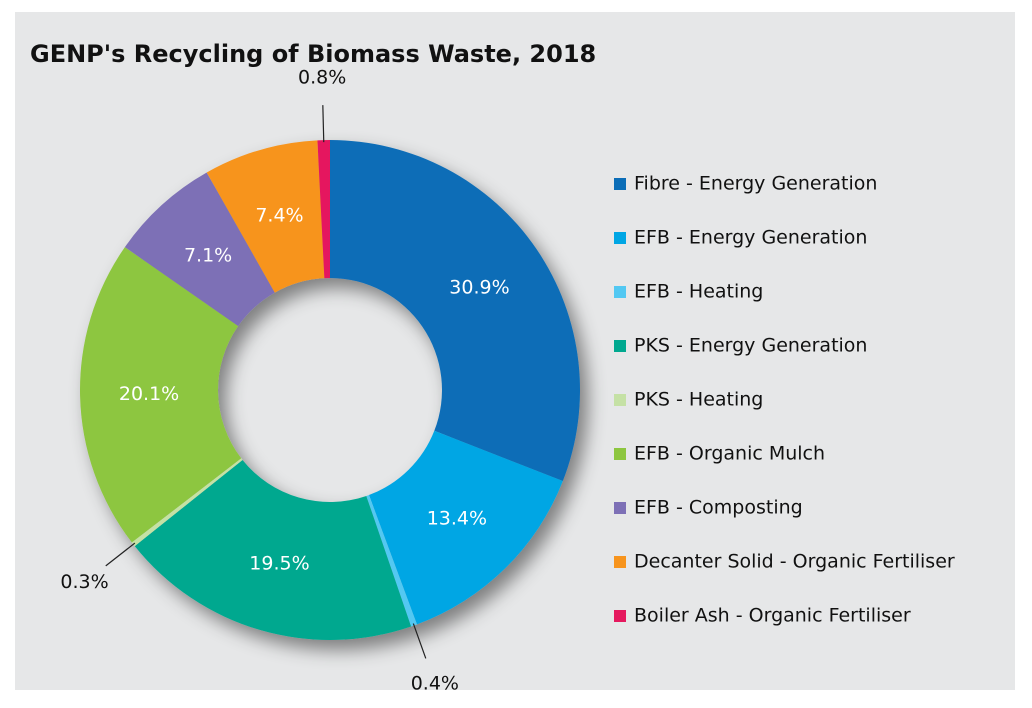 Image resolution: width=1032 pixels, height=708 pixels. What do you see at coordinates (794, 562) in the screenshot?
I see `legend-label: Decanter Solid - Organic Fertiliser` at bounding box center [794, 562].